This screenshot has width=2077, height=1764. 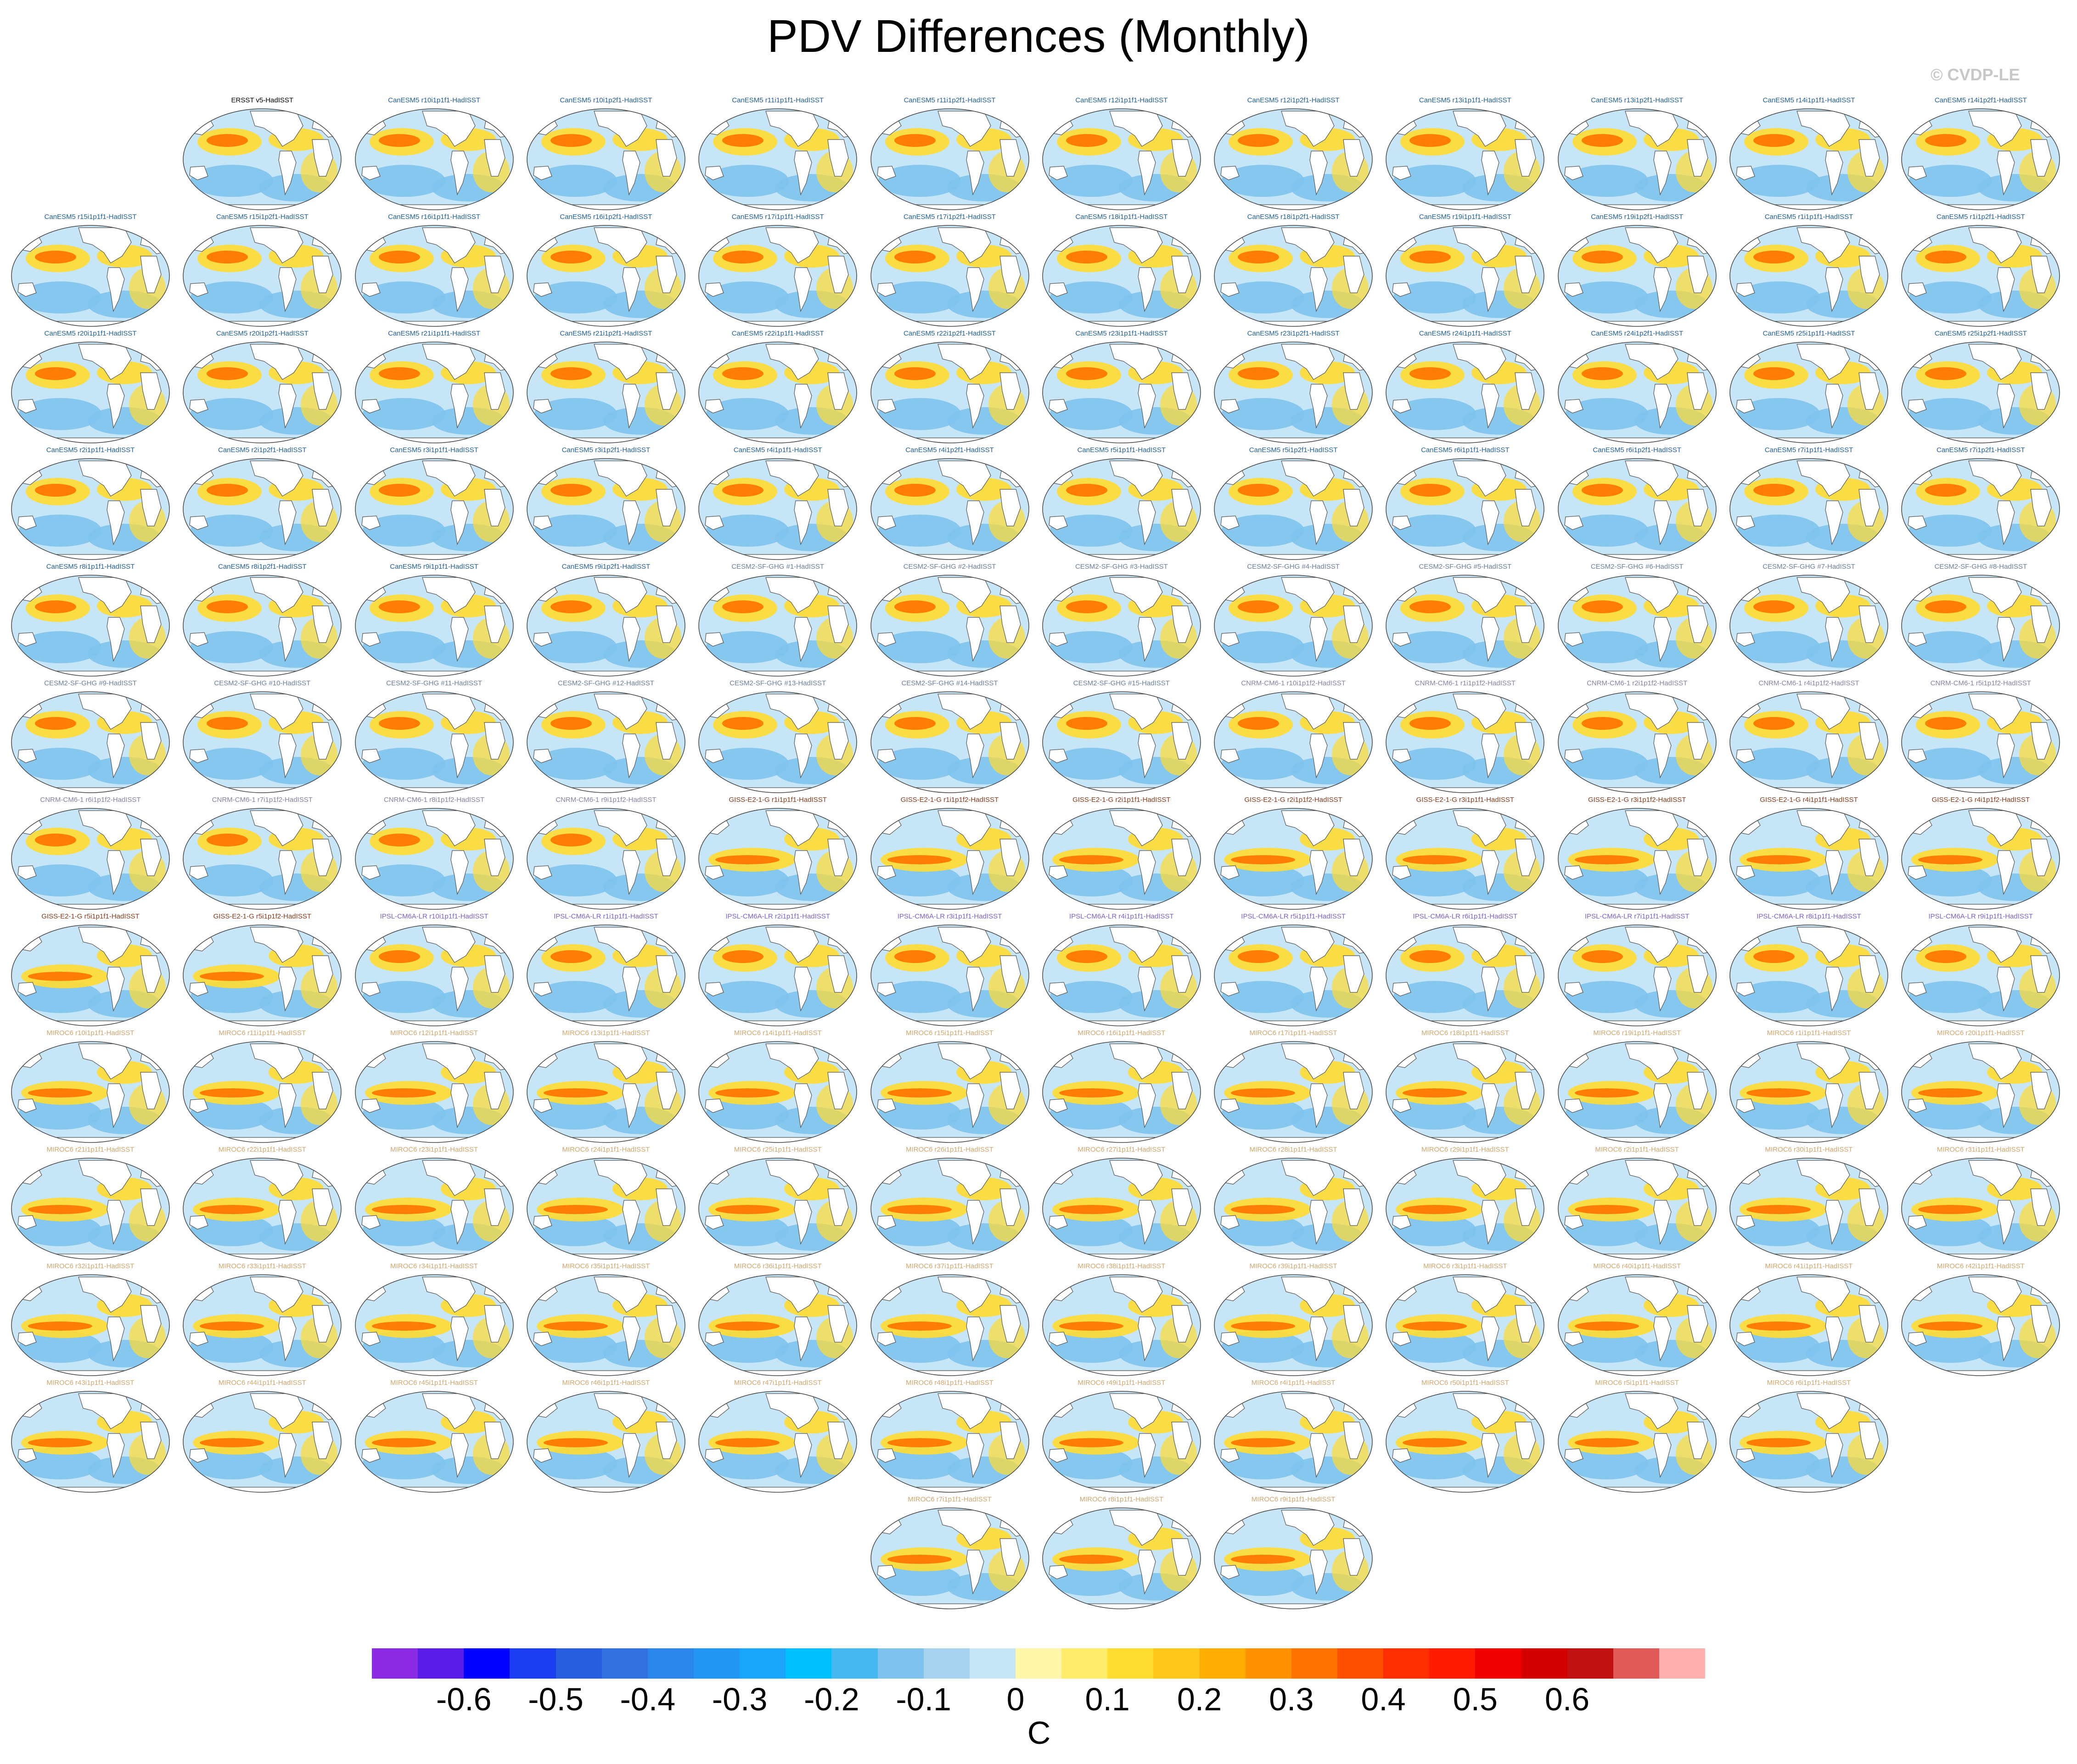 I want to click on map-panel: MIROC6 r35i1p1f1-HadISST, so click(x=606, y=1320).